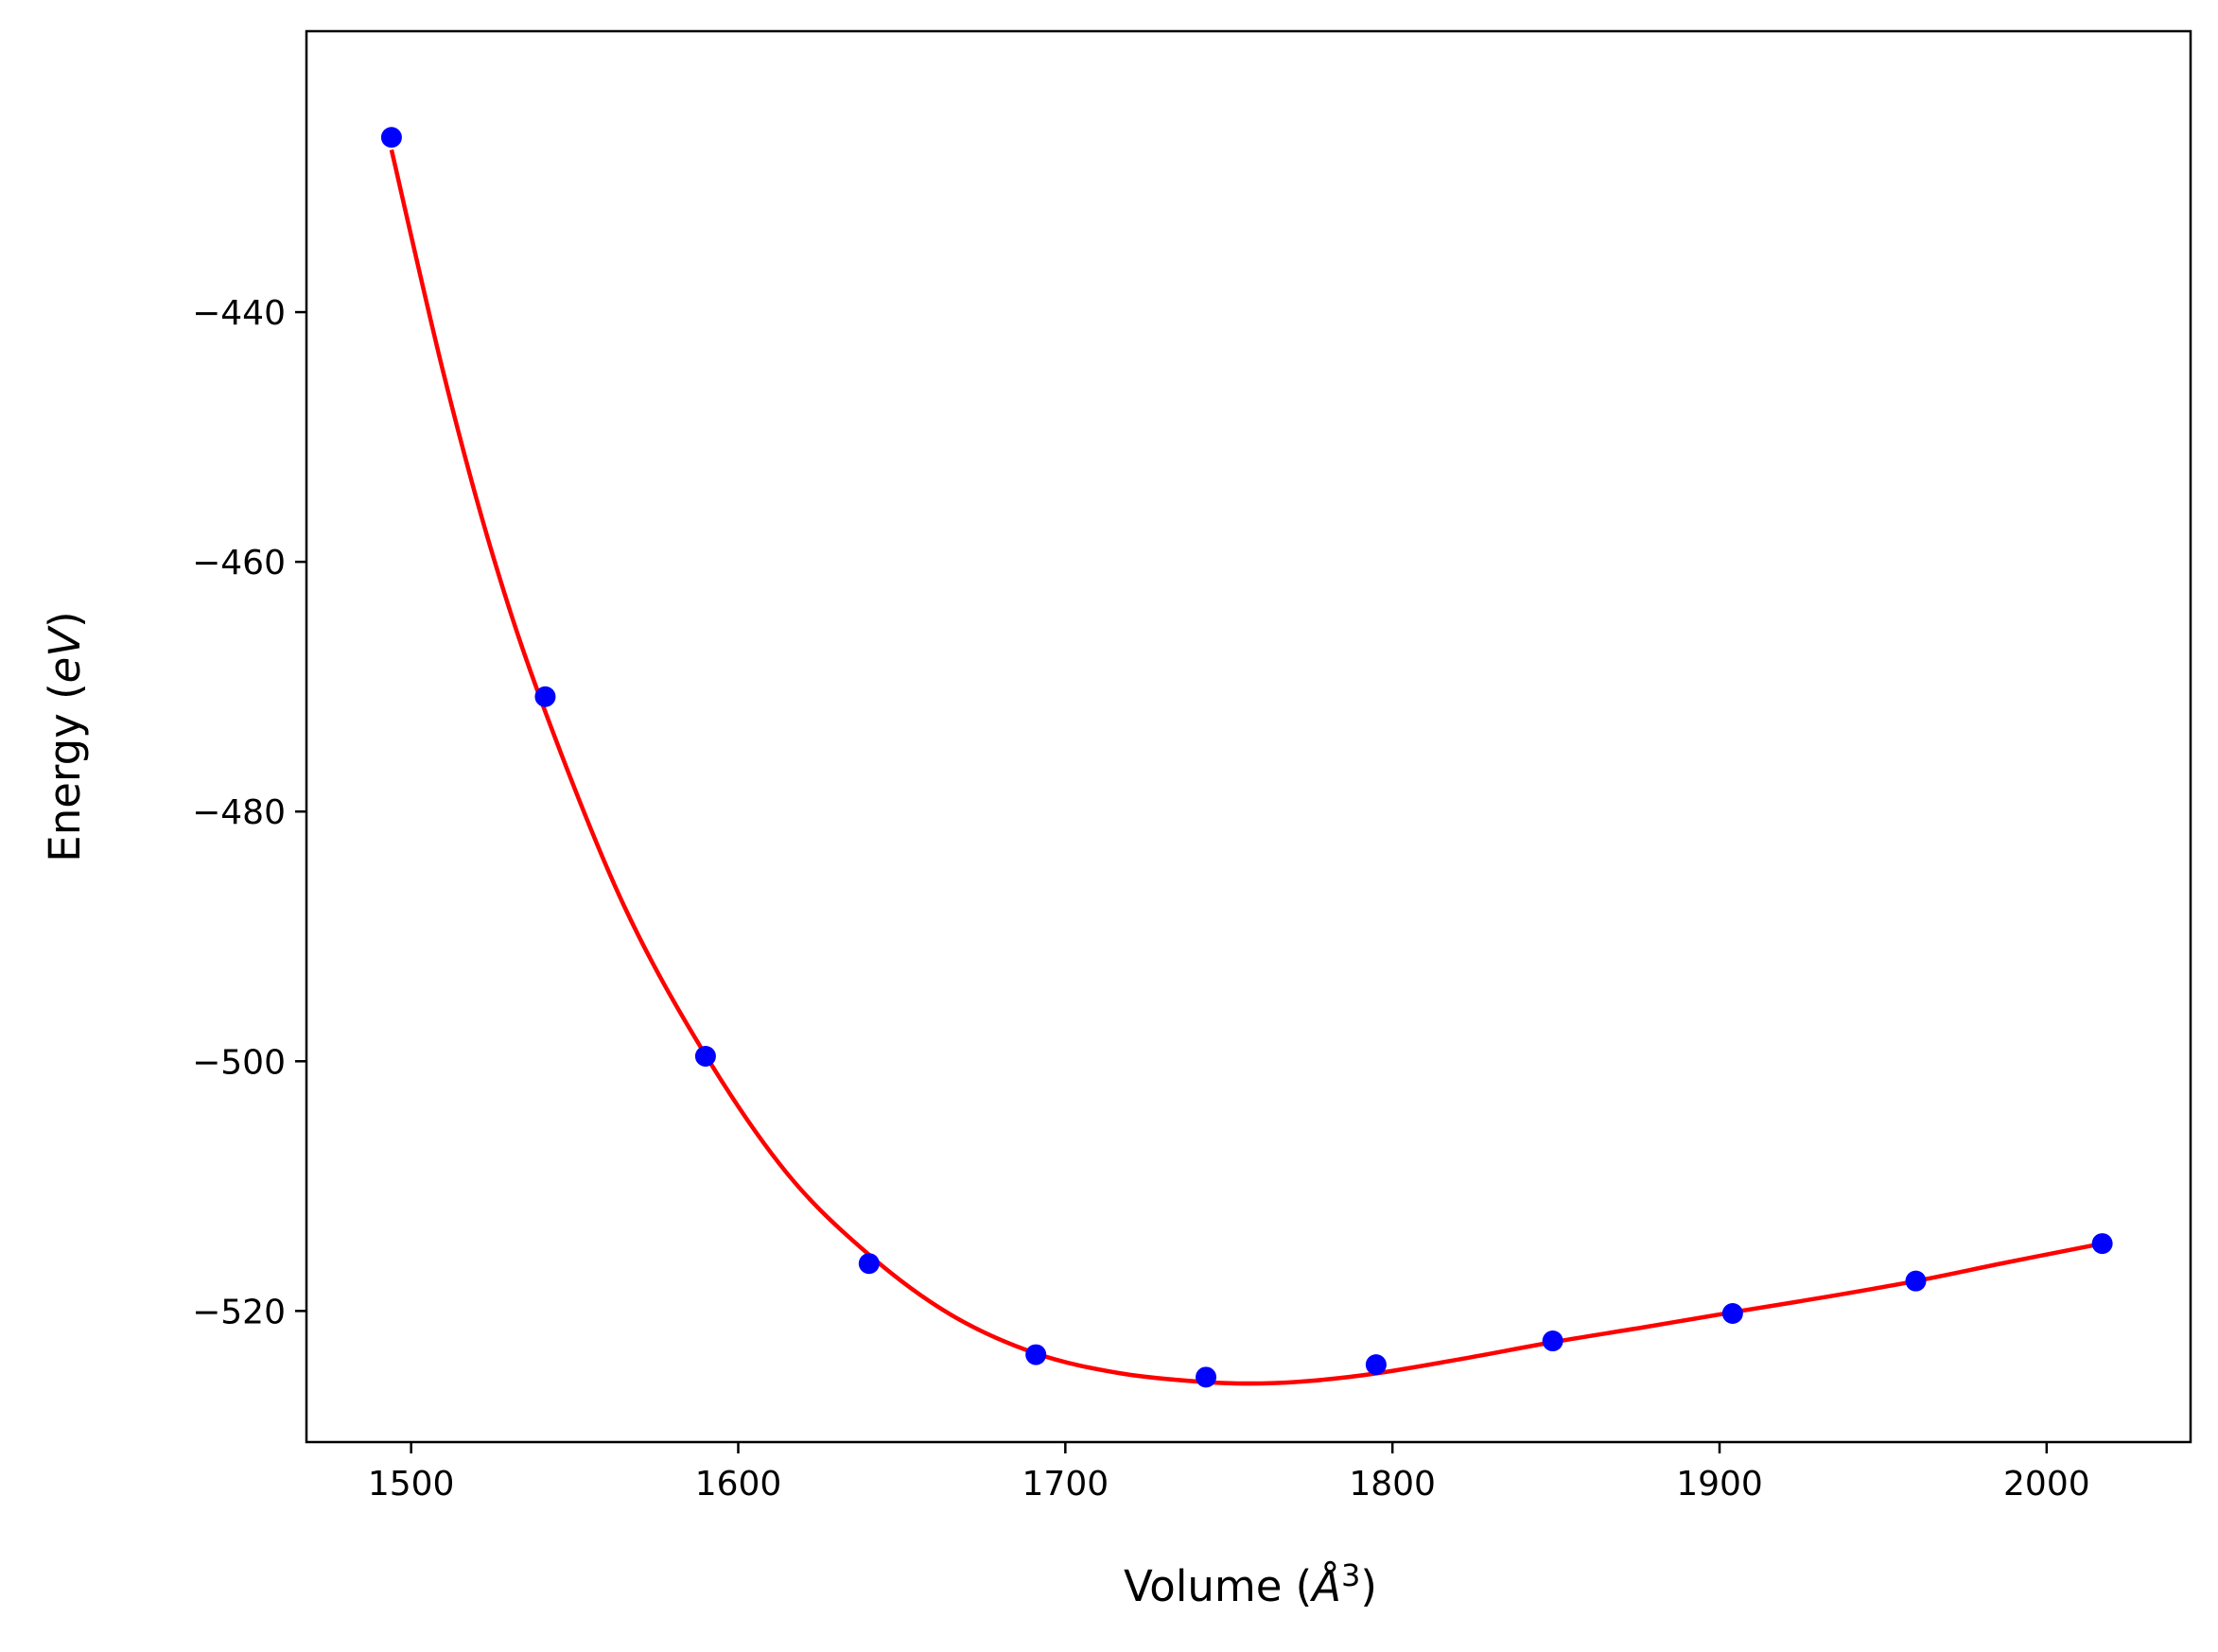  I want to click on x-tick-label: 1900, so click(1719, 1485).